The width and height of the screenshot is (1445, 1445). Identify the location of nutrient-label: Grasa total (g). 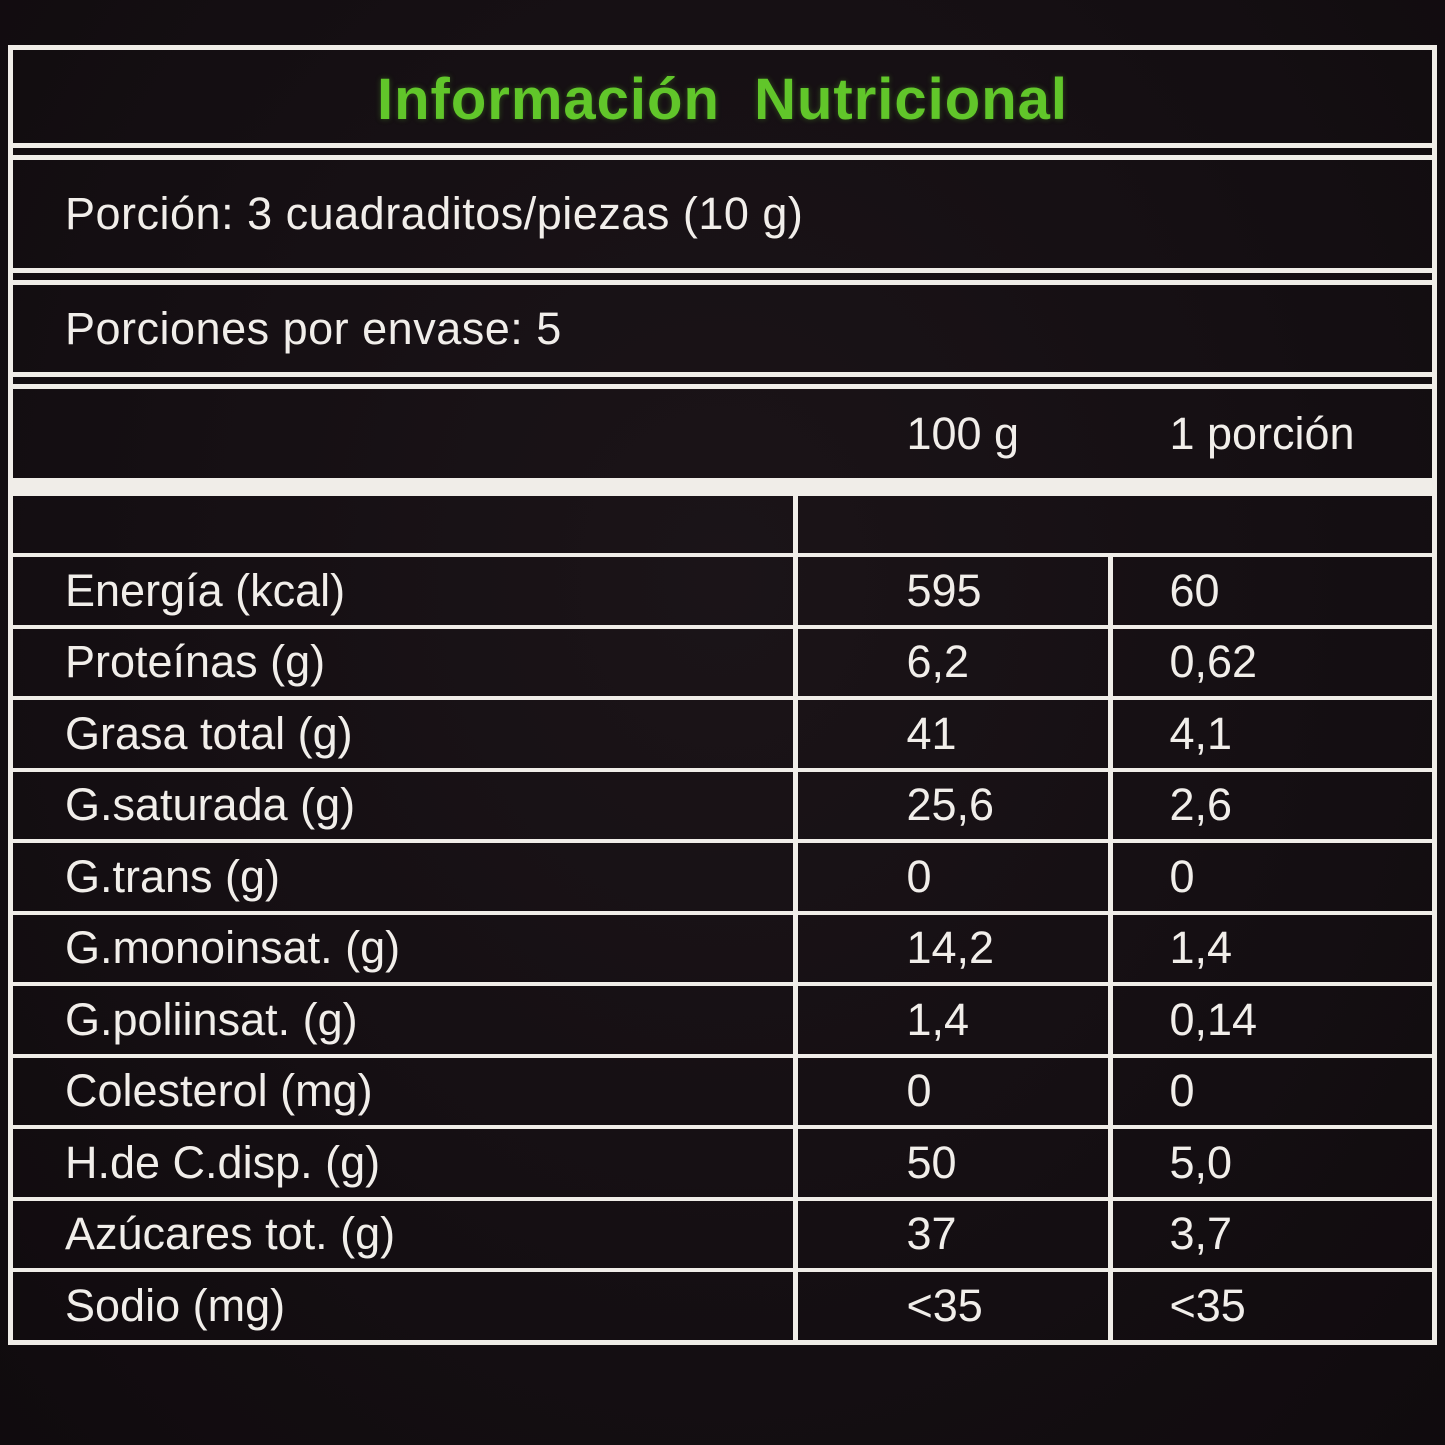
(209, 733).